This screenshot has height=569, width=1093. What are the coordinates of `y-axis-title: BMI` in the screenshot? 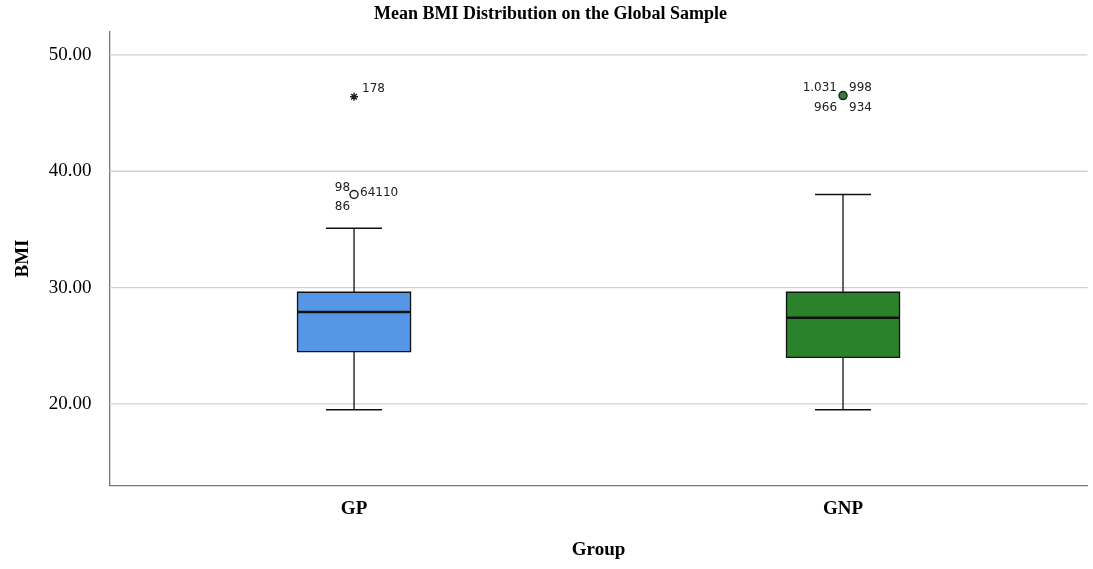 It's located at (22, 258).